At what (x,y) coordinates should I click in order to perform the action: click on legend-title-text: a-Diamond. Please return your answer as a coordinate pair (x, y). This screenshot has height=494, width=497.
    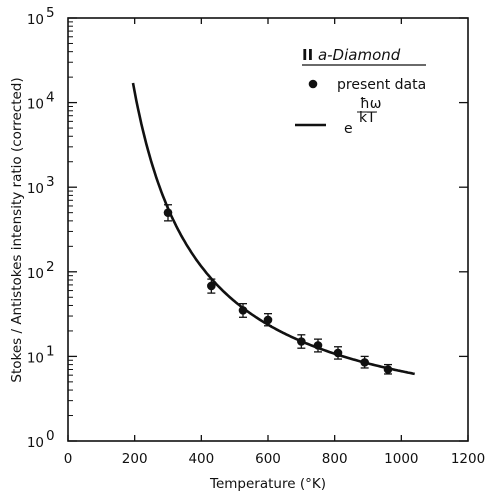
    Looking at the image, I should click on (357, 55).